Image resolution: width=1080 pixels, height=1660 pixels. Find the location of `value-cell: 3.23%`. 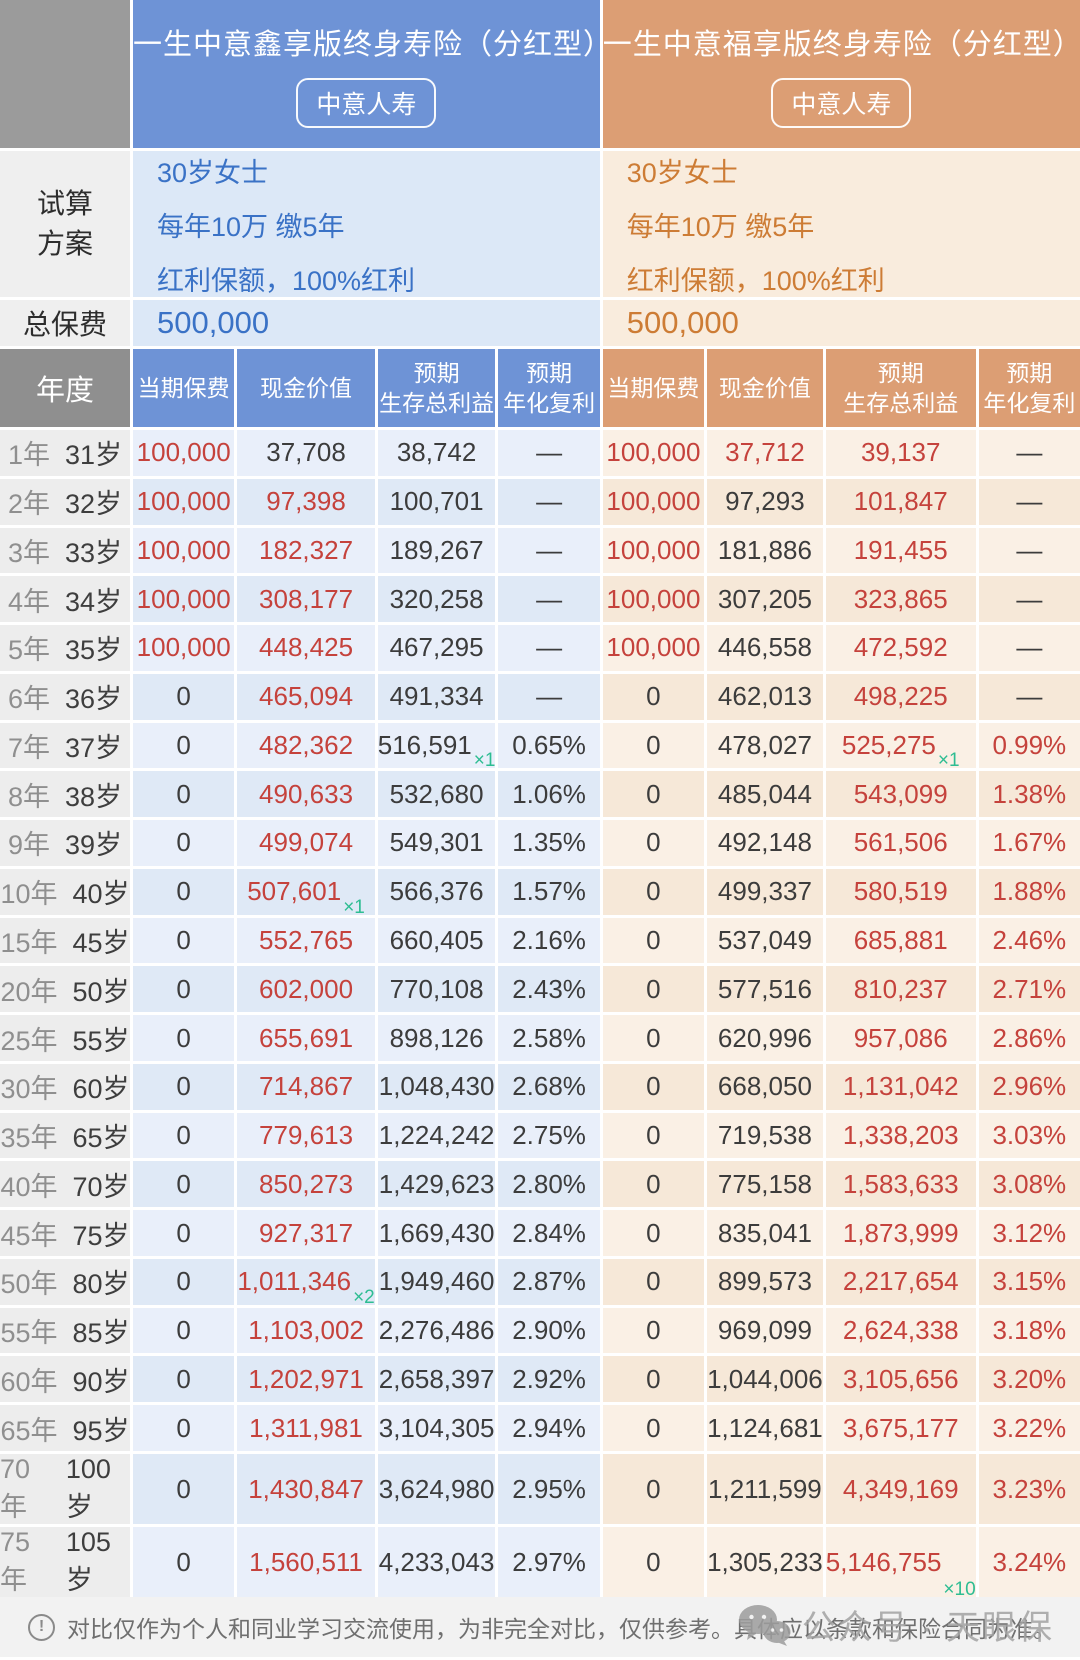

value-cell: 3.23% is located at coordinates (1029, 1489).